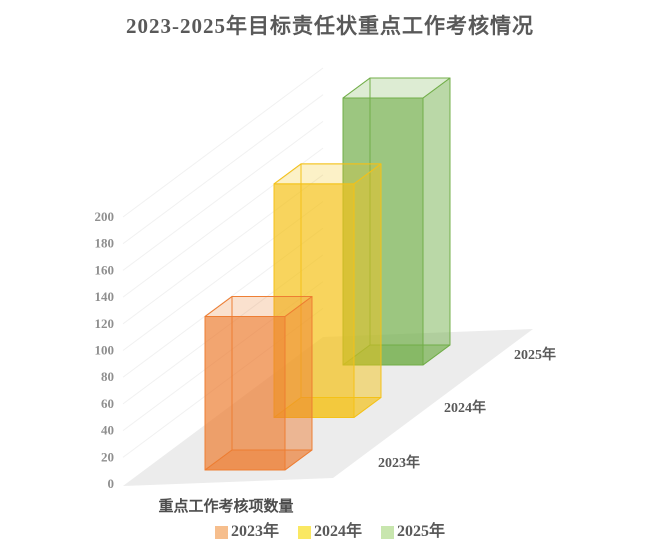 The image size is (660, 548). Describe the element at coordinates (535, 354) in the screenshot. I see `depth-axis-label-2025年: 2025年` at that location.